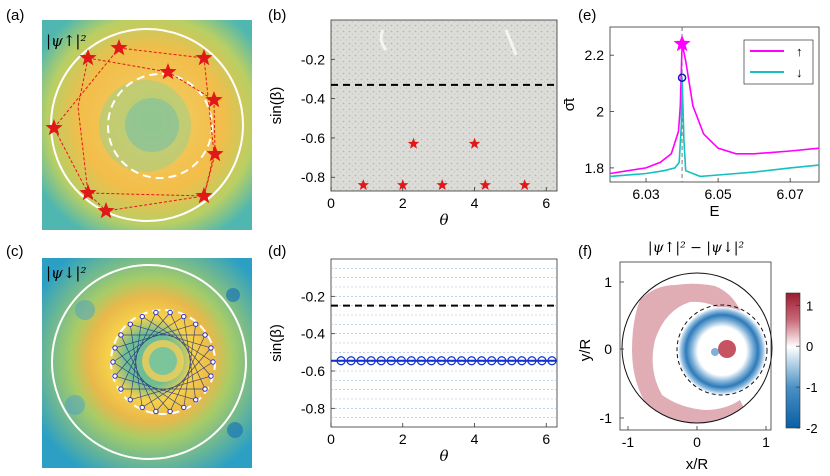 The height and width of the screenshot is (476, 830). I want to click on y-tick-label: -1, so click(606, 418).